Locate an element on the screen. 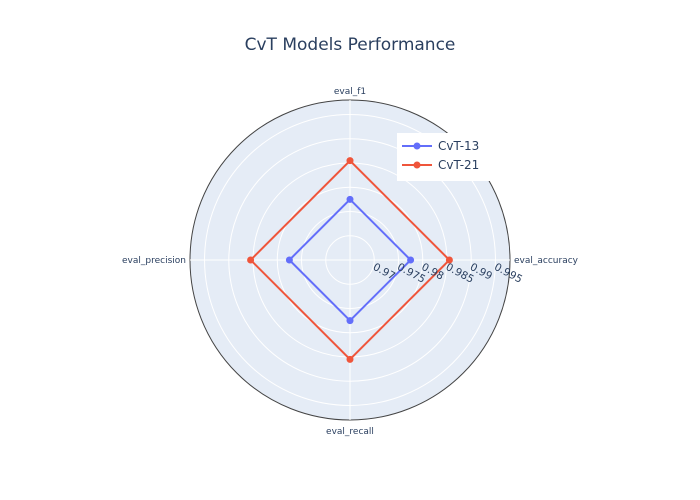 The height and width of the screenshot is (500, 700). axis-label: eval_f1 is located at coordinates (350, 92).